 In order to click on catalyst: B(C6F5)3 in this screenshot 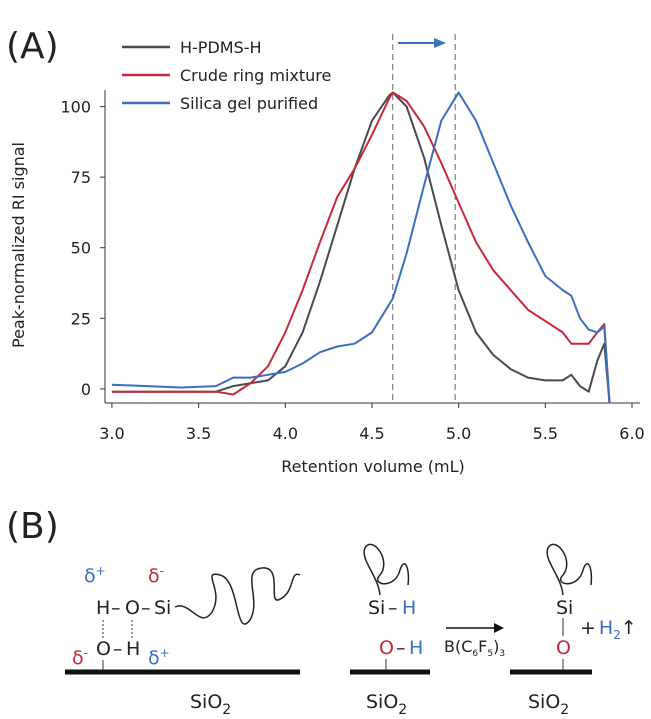, I will do `click(474, 648)`.